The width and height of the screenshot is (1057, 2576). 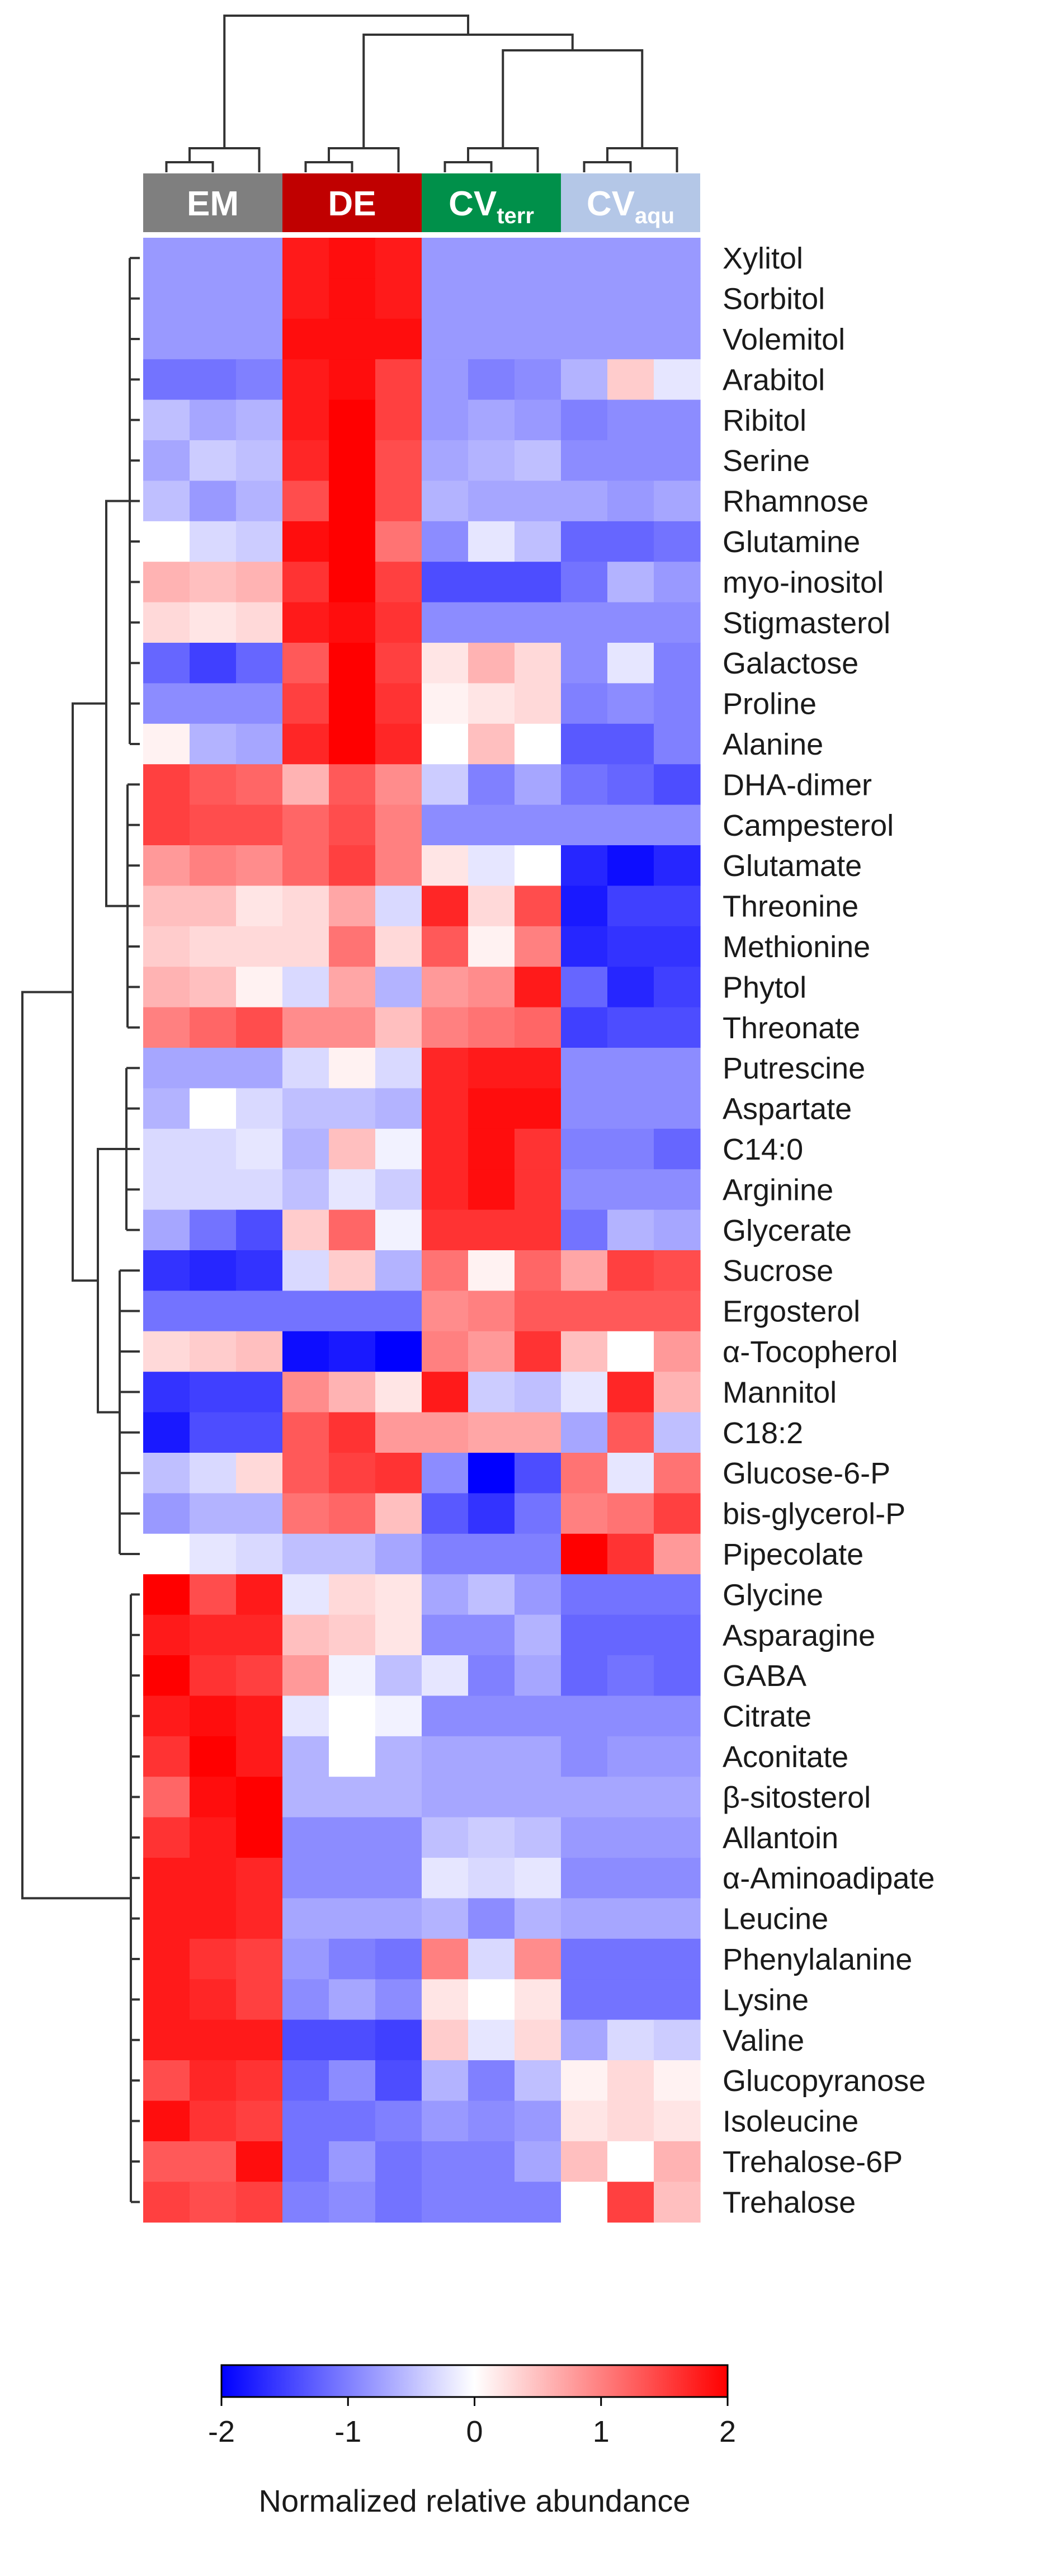 I want to click on colorbar-tick-label: -1, so click(x=347, y=2431).